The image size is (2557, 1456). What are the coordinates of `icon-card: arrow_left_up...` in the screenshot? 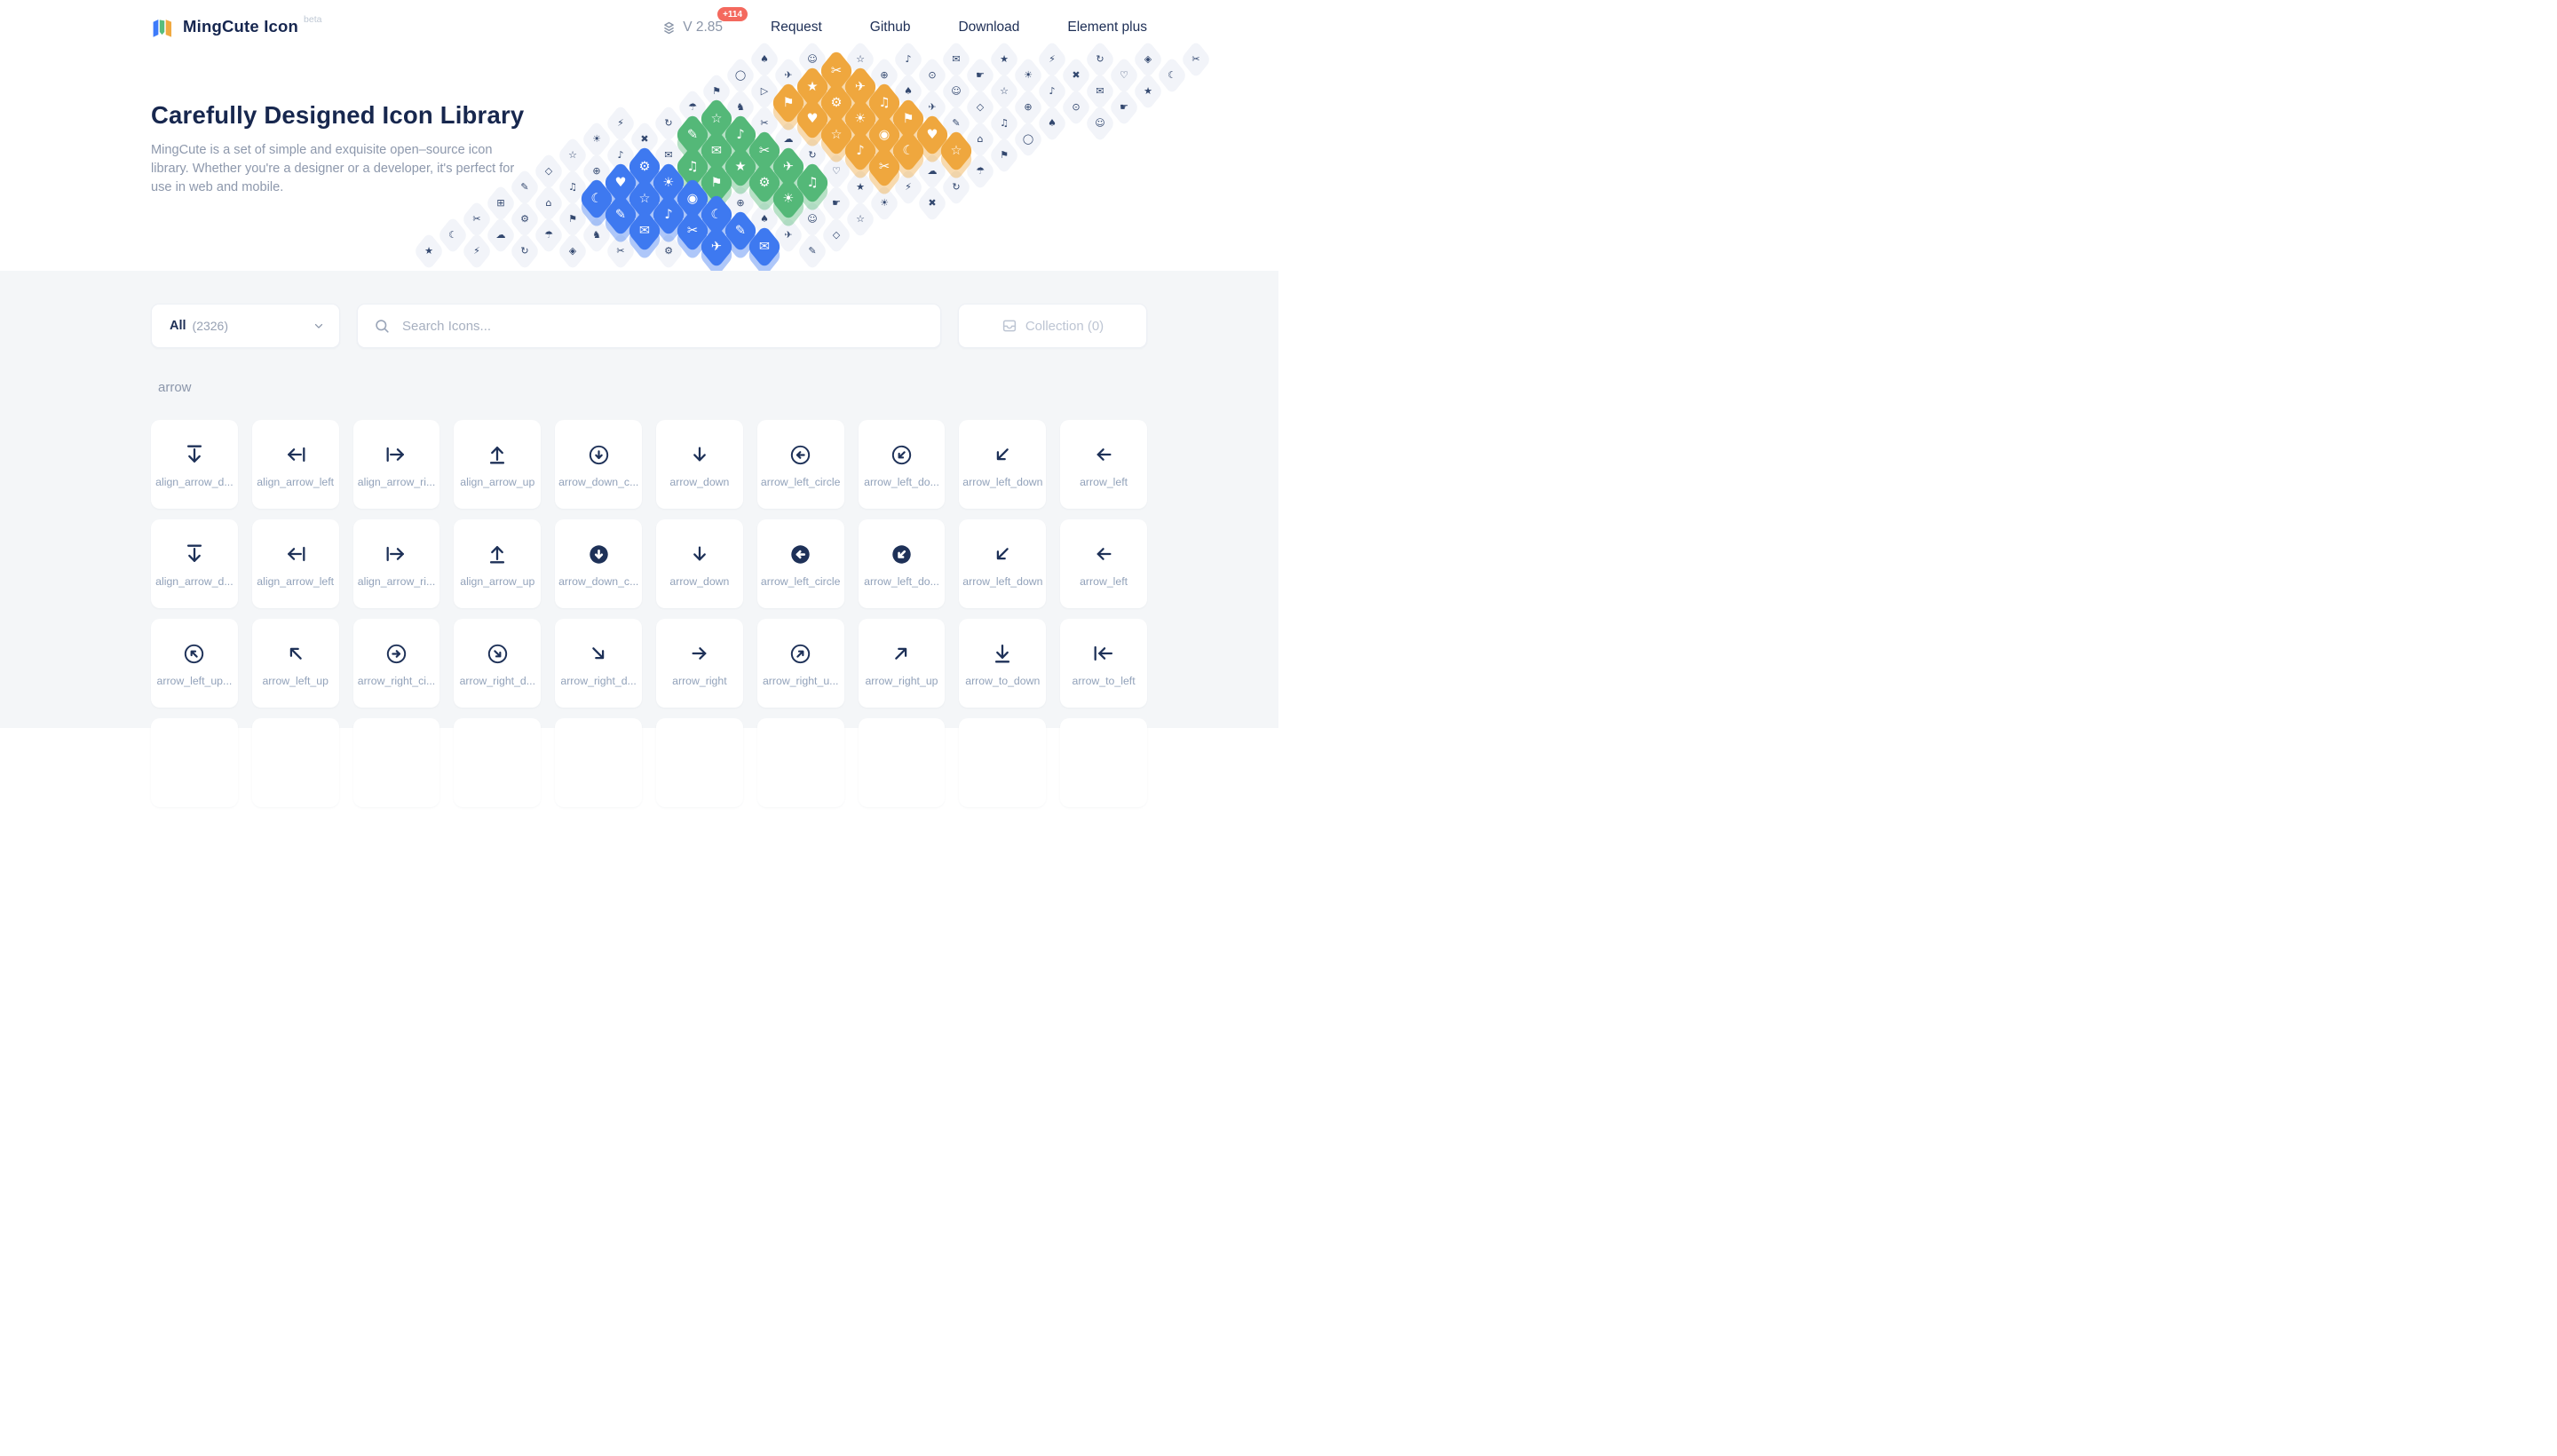 It's located at (194, 663).